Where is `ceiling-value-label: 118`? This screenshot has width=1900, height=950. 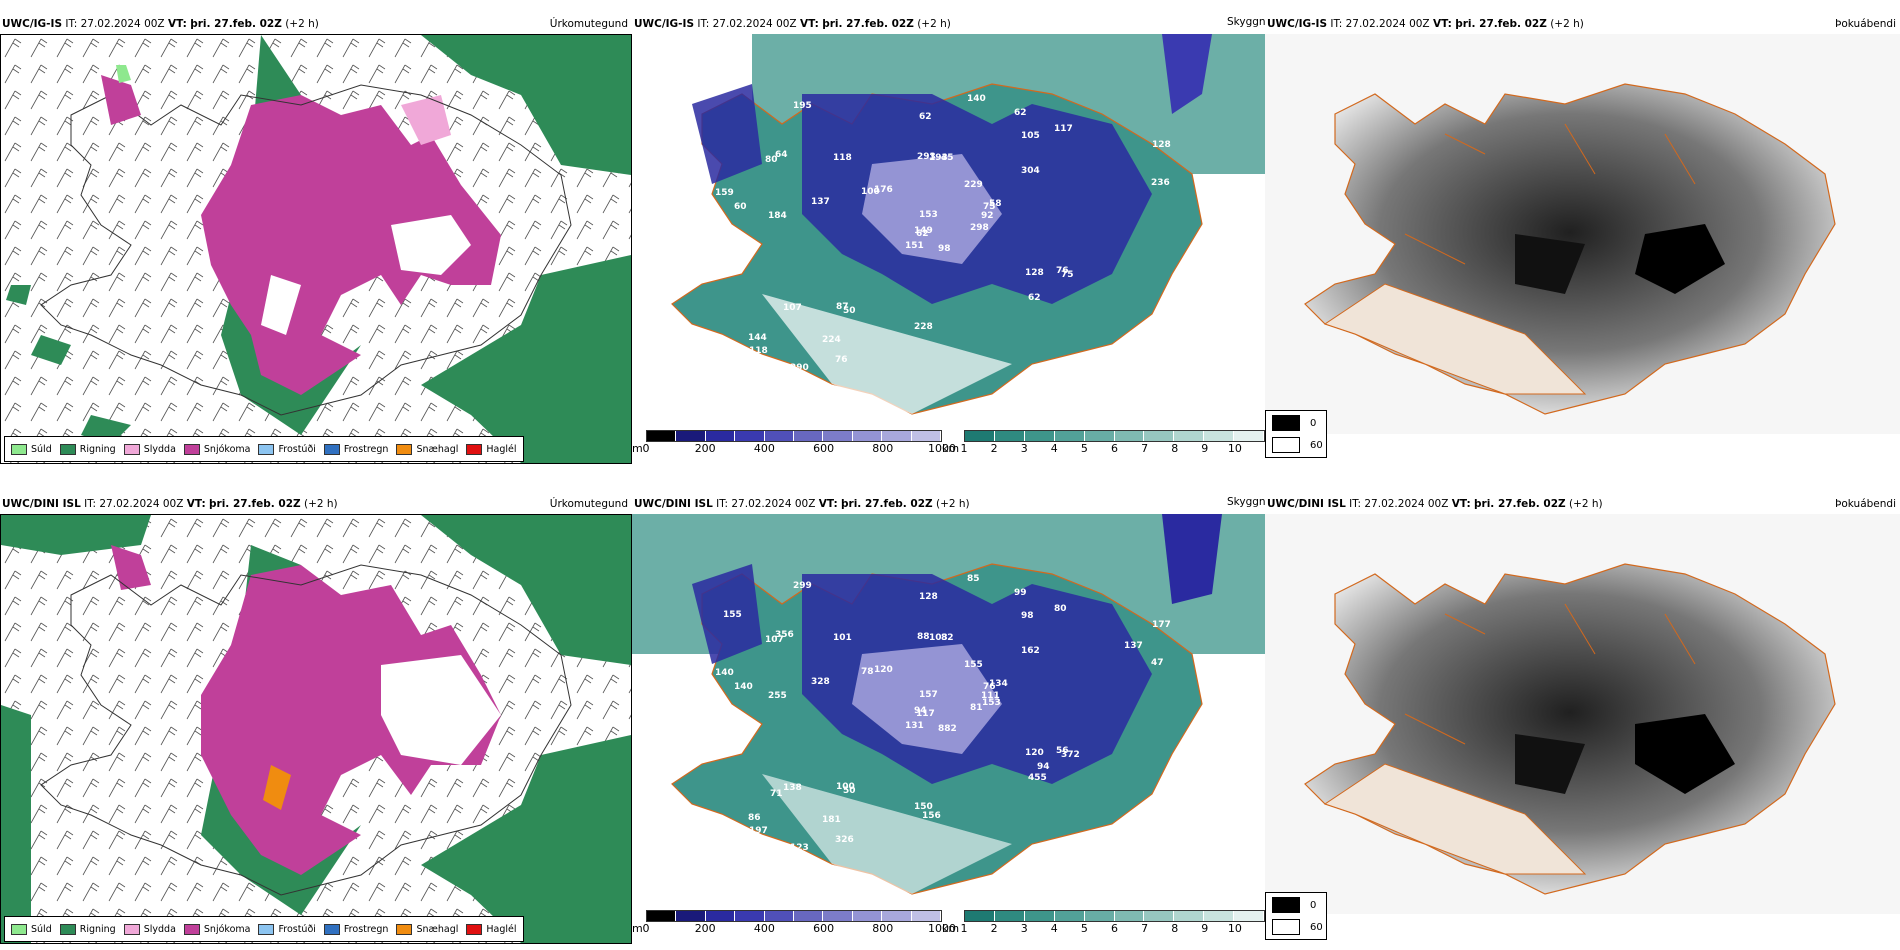
ceiling-value-label: 118 is located at coordinates (758, 351).